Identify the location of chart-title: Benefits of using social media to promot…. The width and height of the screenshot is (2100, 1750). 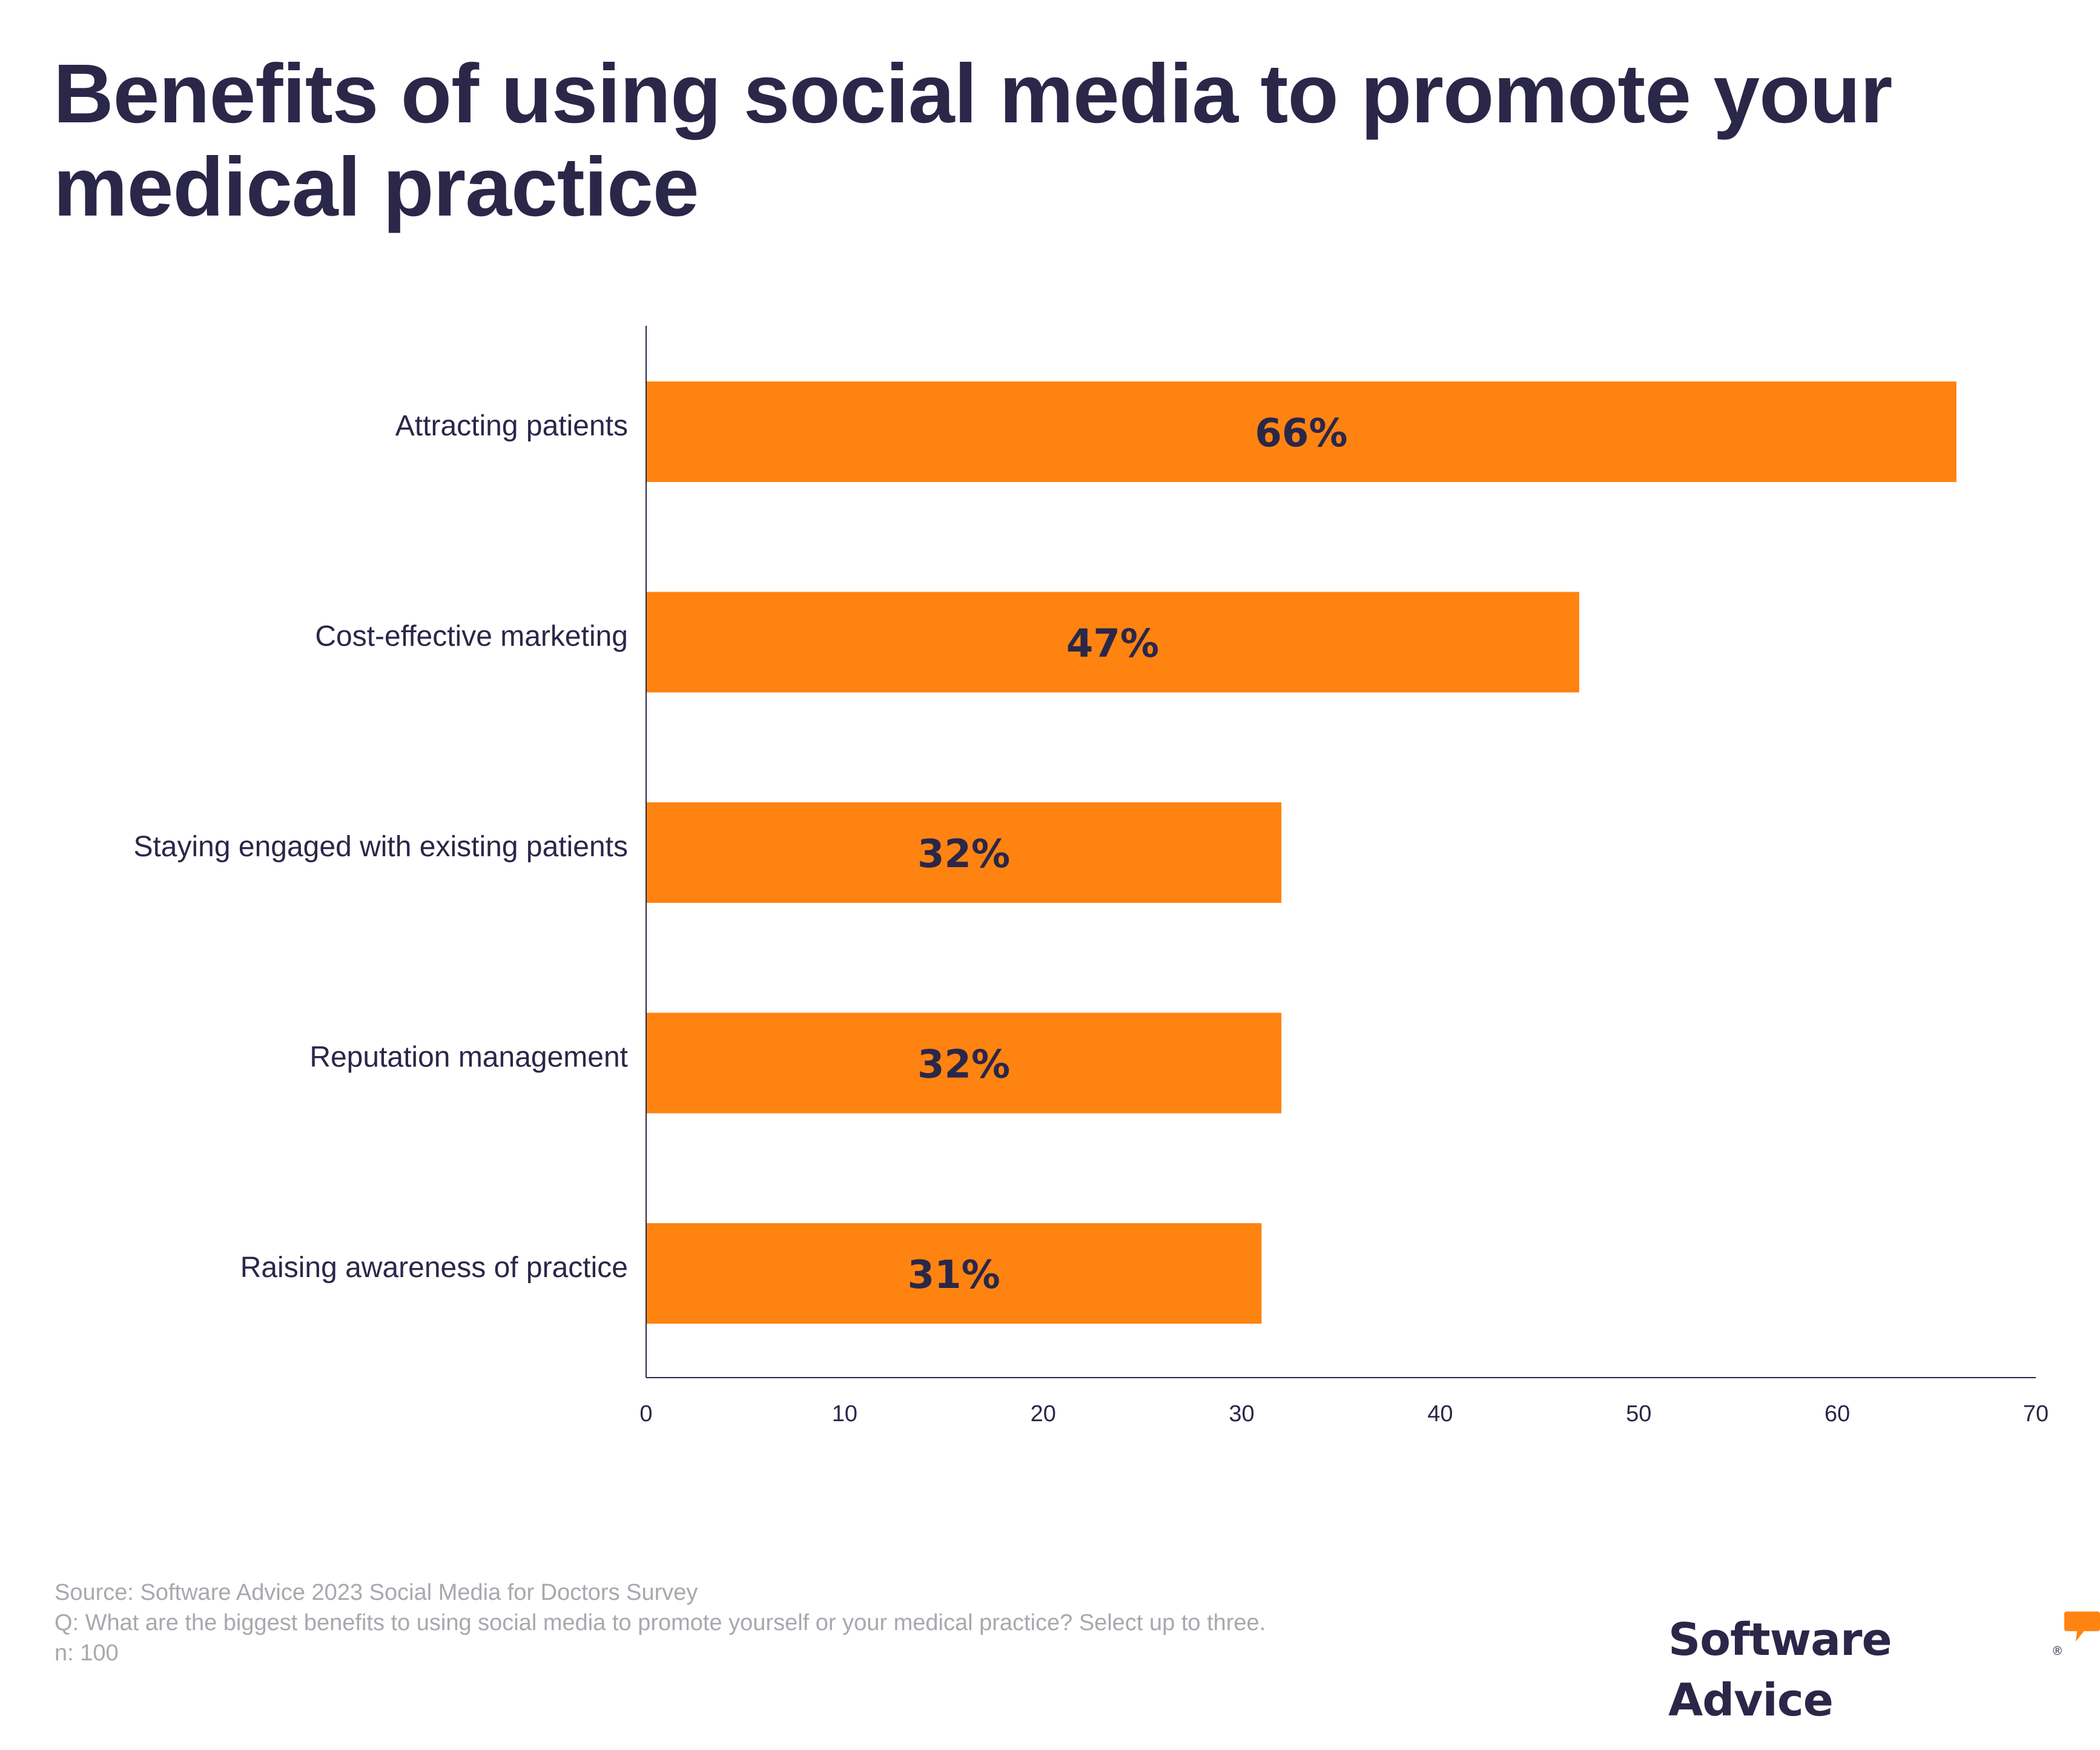
(972, 140).